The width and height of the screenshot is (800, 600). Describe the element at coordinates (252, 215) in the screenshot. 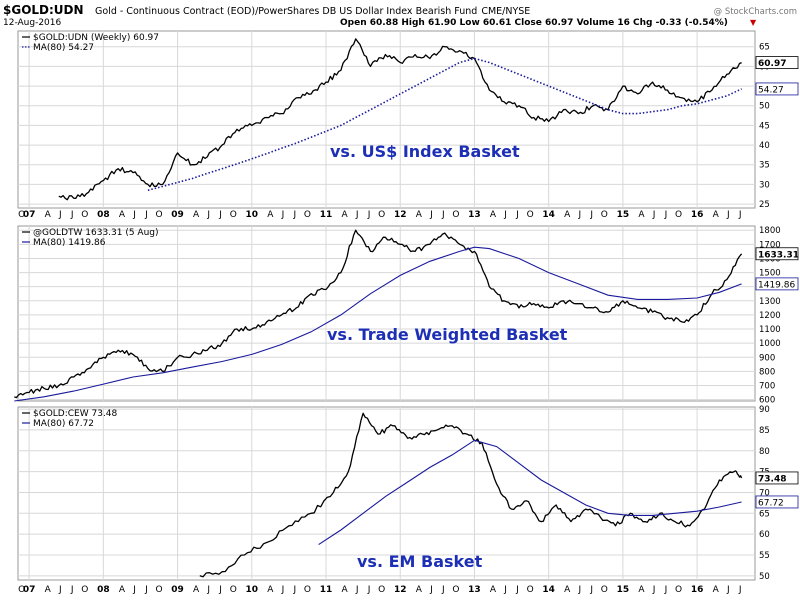

I see `panel-1-x-tick-label: 10` at that location.